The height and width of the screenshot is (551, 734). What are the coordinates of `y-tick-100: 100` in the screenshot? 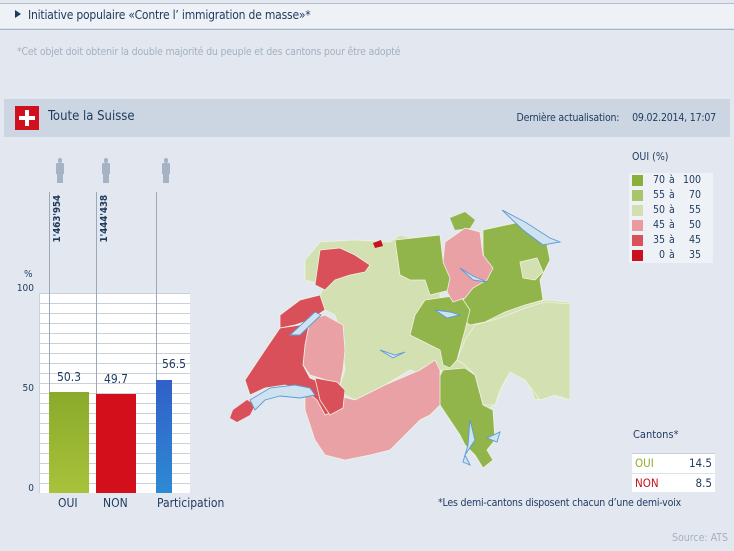 It's located at (25, 288).